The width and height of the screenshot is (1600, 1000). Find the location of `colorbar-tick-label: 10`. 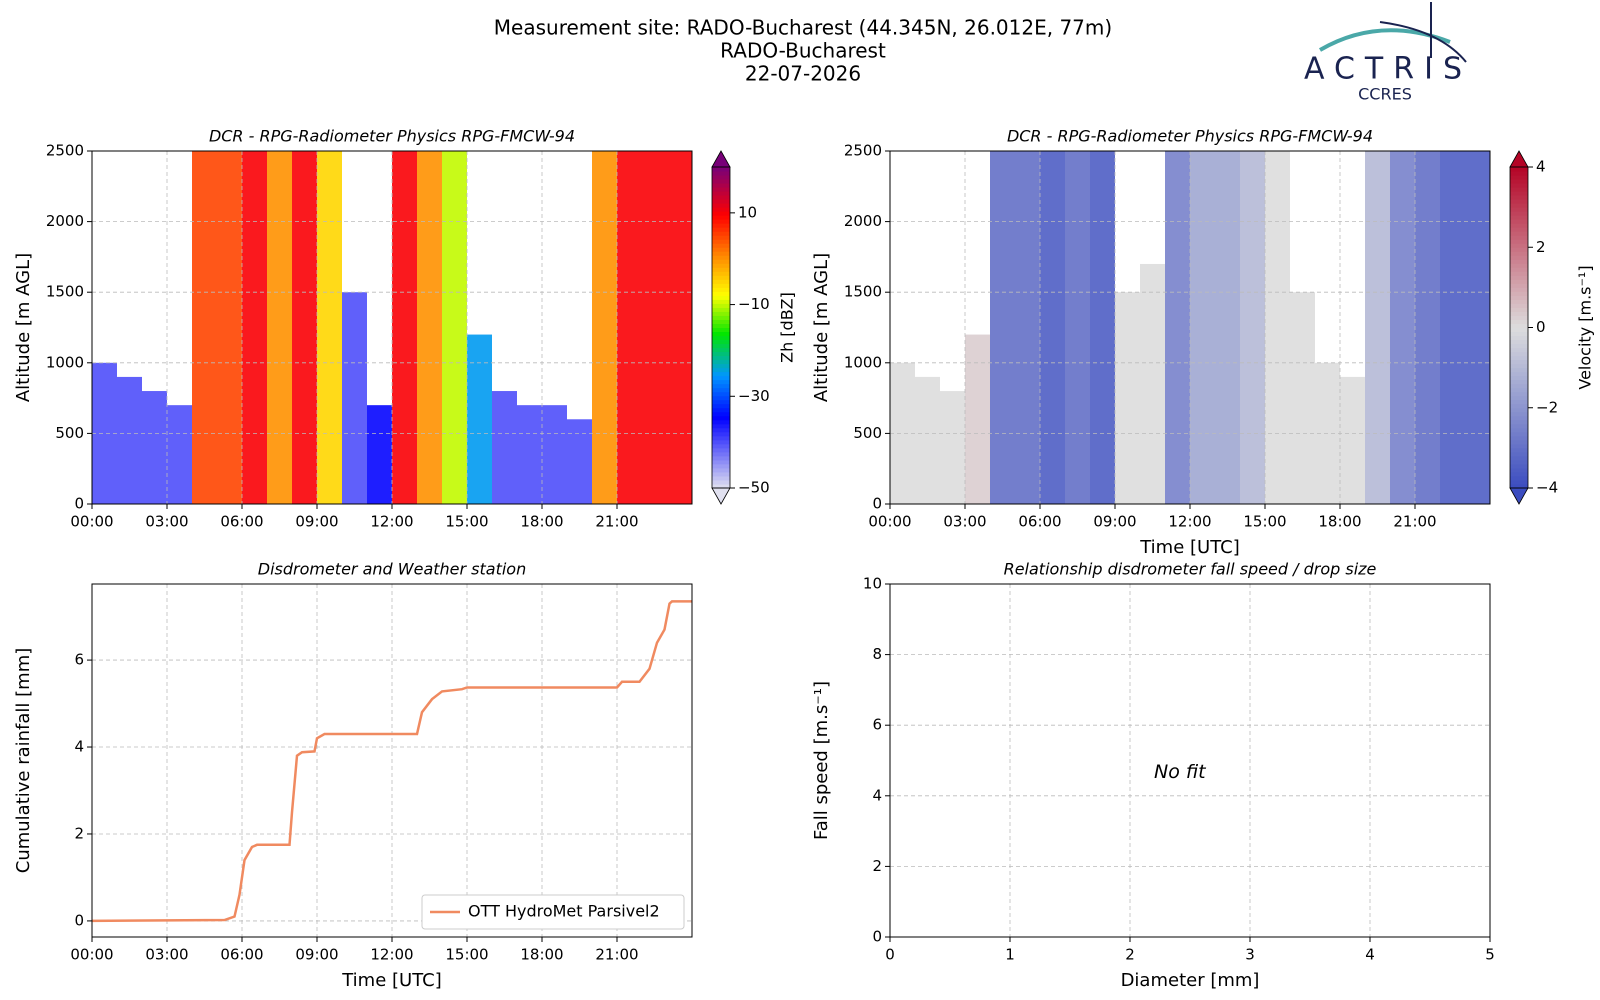

colorbar-tick-label: 10 is located at coordinates (747, 212).